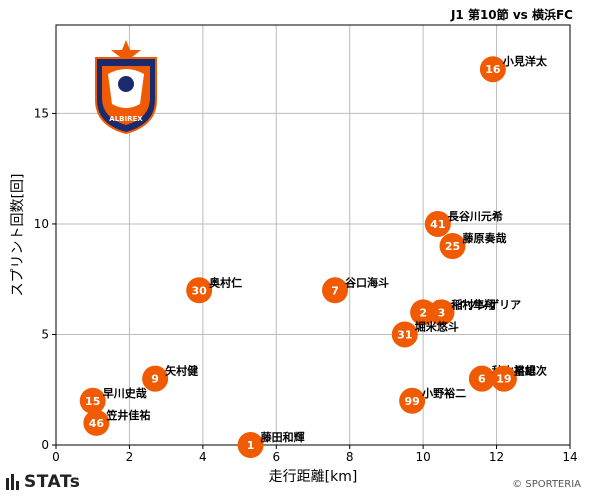  Describe the element at coordinates (283, 437) in the screenshot. I see `player-name: 藤田和輝` at that location.